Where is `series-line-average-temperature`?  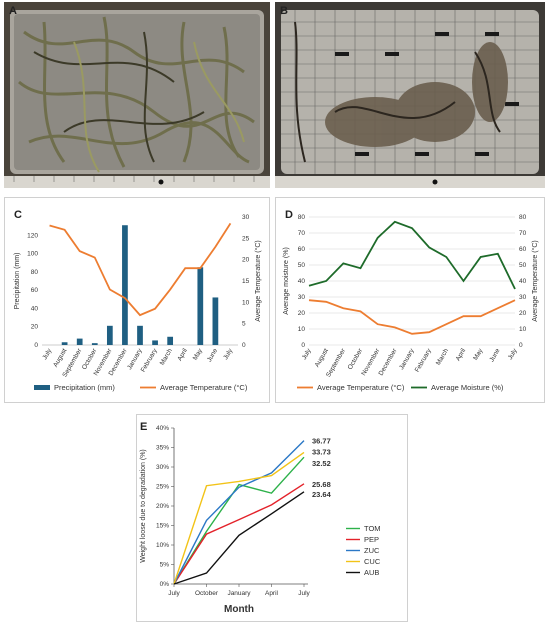
series-line-average-temperature is located at coordinates (140, 269).